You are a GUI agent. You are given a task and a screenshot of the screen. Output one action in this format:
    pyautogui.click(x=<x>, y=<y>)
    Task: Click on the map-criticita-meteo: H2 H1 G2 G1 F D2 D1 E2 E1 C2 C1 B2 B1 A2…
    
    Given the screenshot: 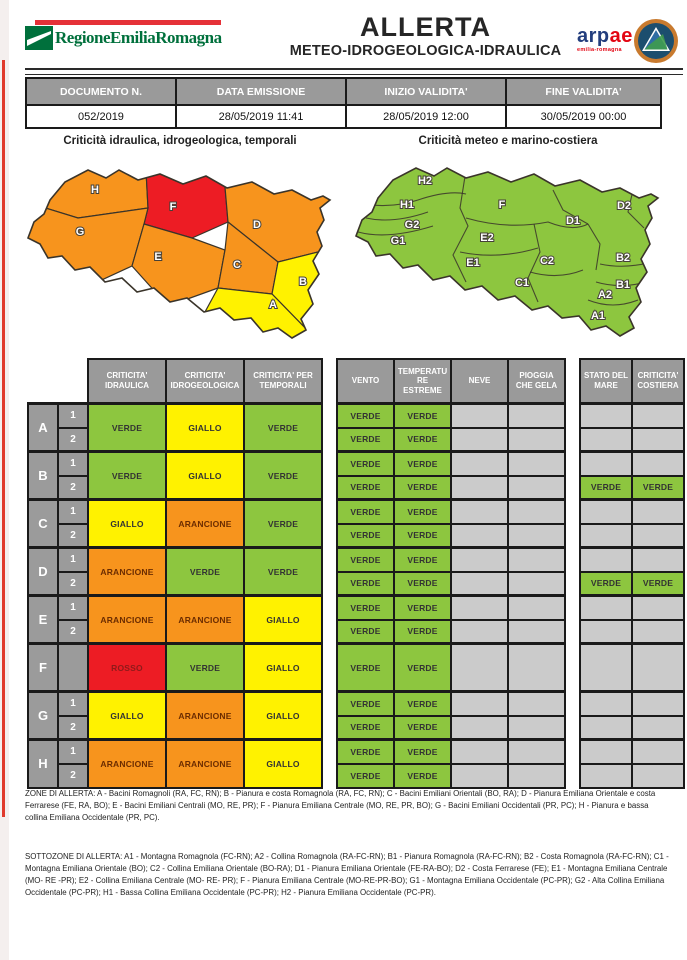 What is the action you would take?
    pyautogui.click(x=507, y=252)
    